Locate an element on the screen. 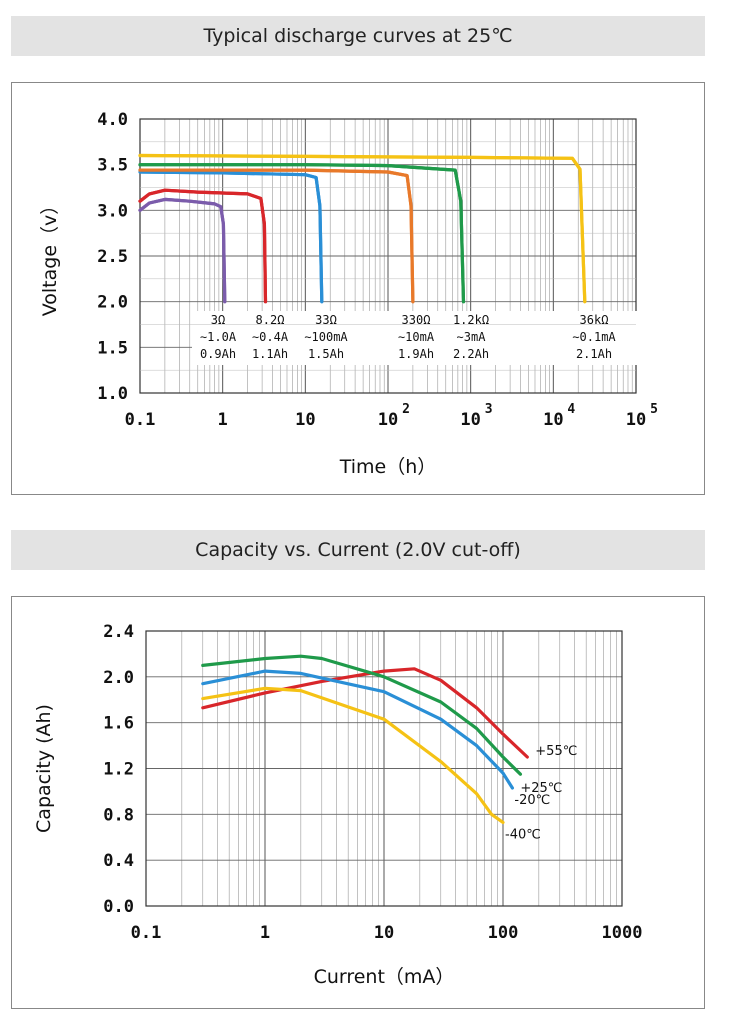 This screenshot has width=730, height=1032. curve-annotation: ∼3mA is located at coordinates (472, 337).